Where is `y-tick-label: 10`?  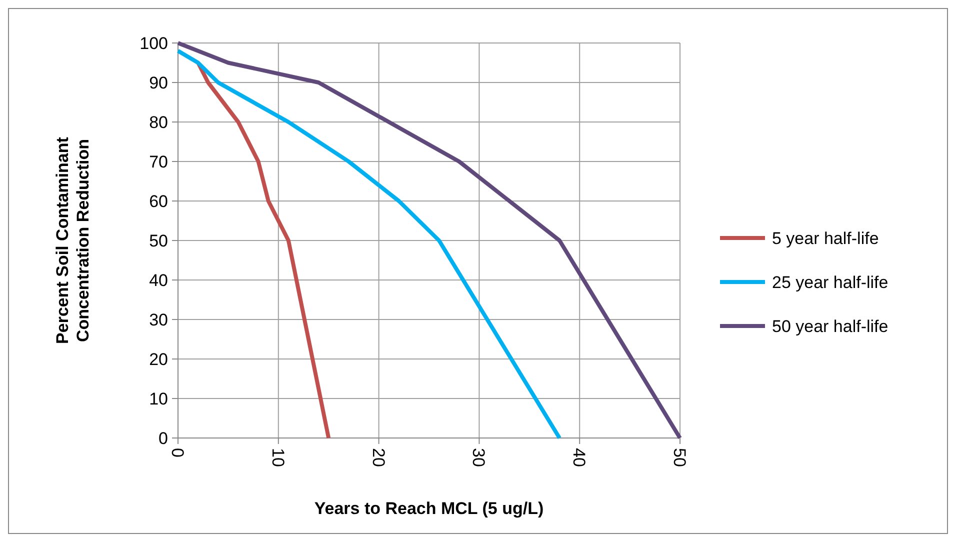
y-tick-label: 10 is located at coordinates (158, 398).